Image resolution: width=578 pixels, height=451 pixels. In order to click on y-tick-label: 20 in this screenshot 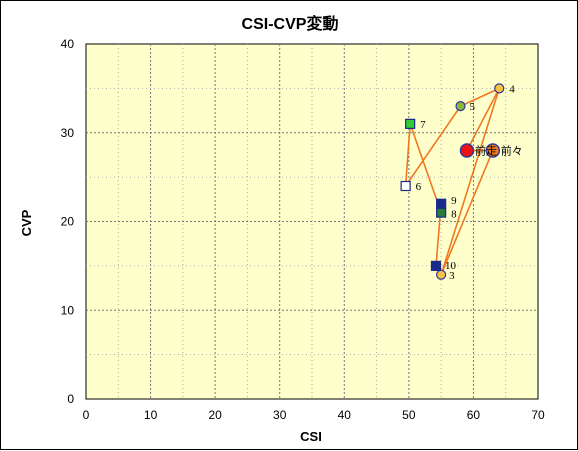, I will do `click(68, 222)`.